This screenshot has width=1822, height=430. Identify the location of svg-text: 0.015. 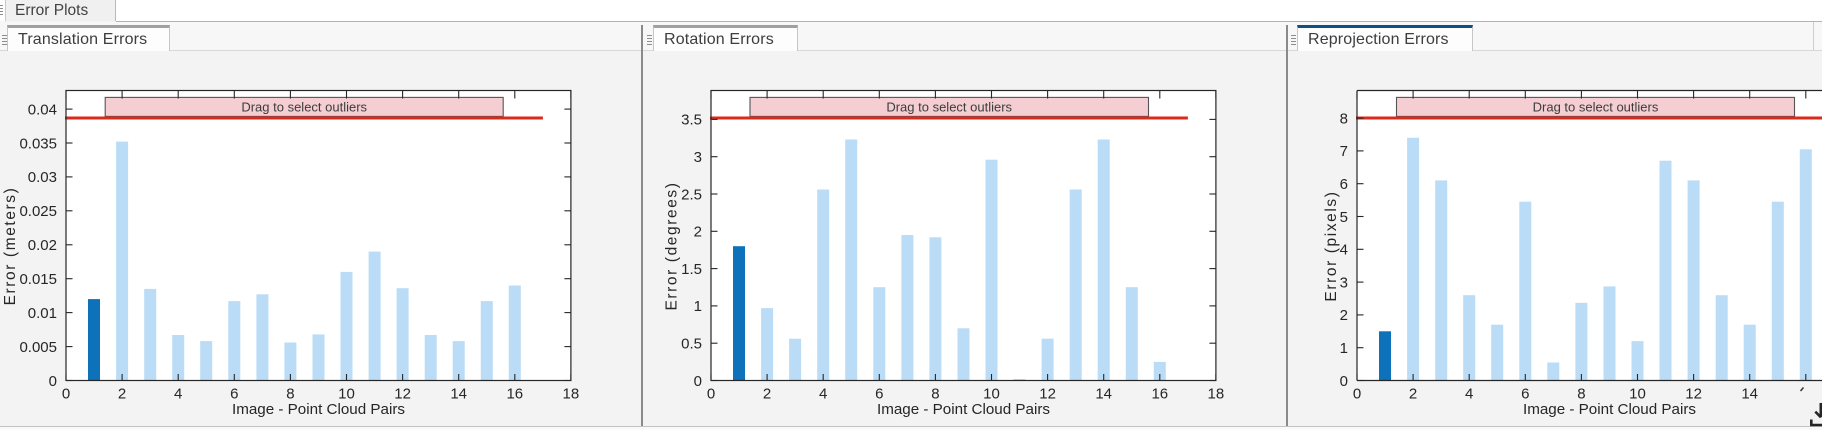
(38, 279).